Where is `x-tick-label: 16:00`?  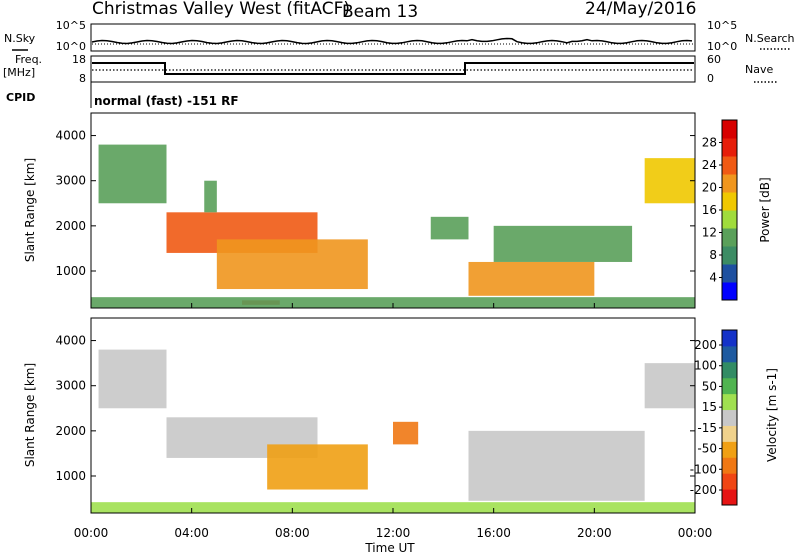
x-tick-label: 16:00 is located at coordinates (493, 533).